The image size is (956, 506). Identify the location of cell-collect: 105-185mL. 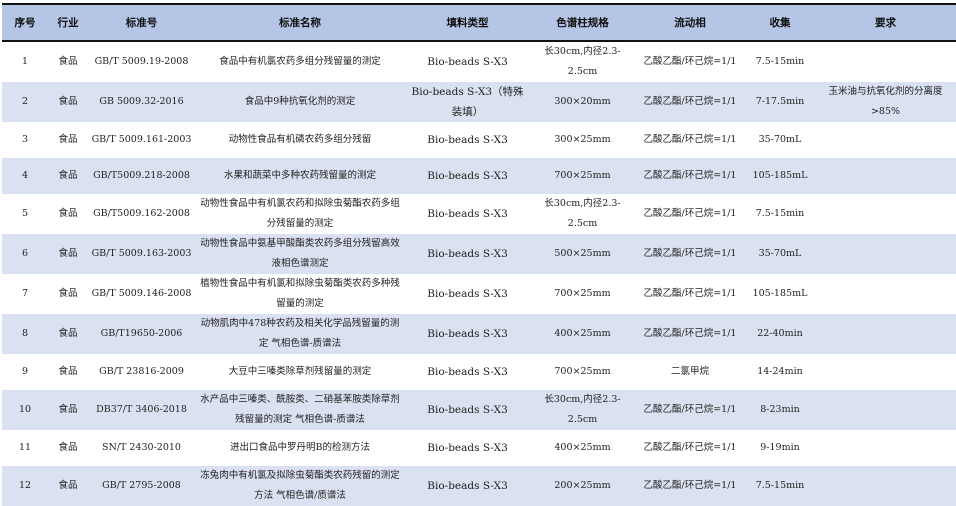
(780, 175).